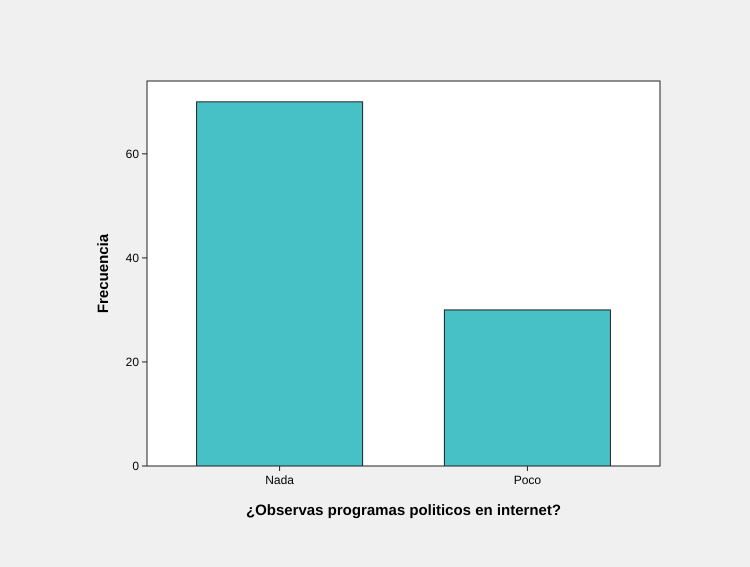 This screenshot has width=750, height=567. I want to click on y-axis-title: Frecuencia, so click(103, 273).